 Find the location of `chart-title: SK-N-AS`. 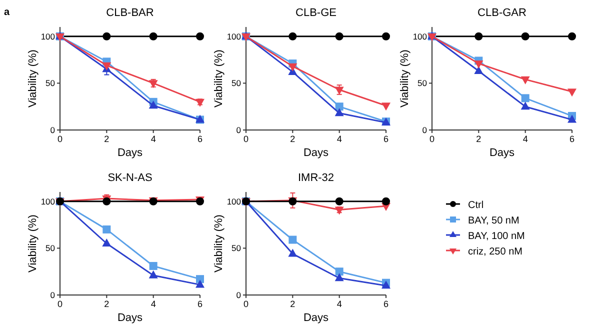

chart-title: SK-N-AS is located at coordinates (130, 178).